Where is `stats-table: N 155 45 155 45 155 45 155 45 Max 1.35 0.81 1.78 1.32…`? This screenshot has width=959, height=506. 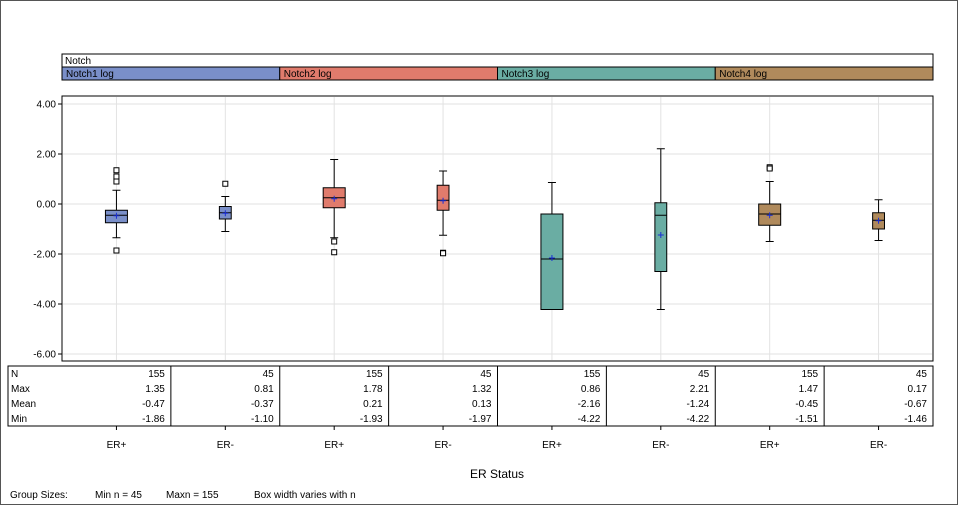
stats-table: N 155 45 155 45 155 45 155 45 Max 1.35 0.81 1.78 1.32… is located at coordinates (470, 396).